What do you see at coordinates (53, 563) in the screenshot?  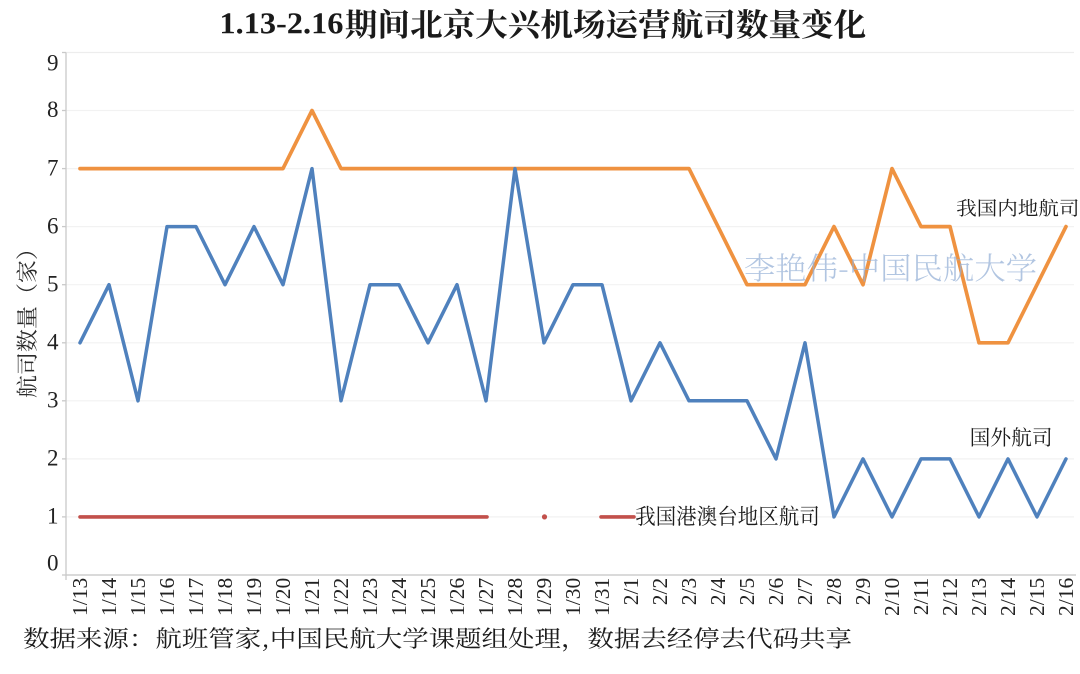 I see `svg-text: 0` at bounding box center [53, 563].